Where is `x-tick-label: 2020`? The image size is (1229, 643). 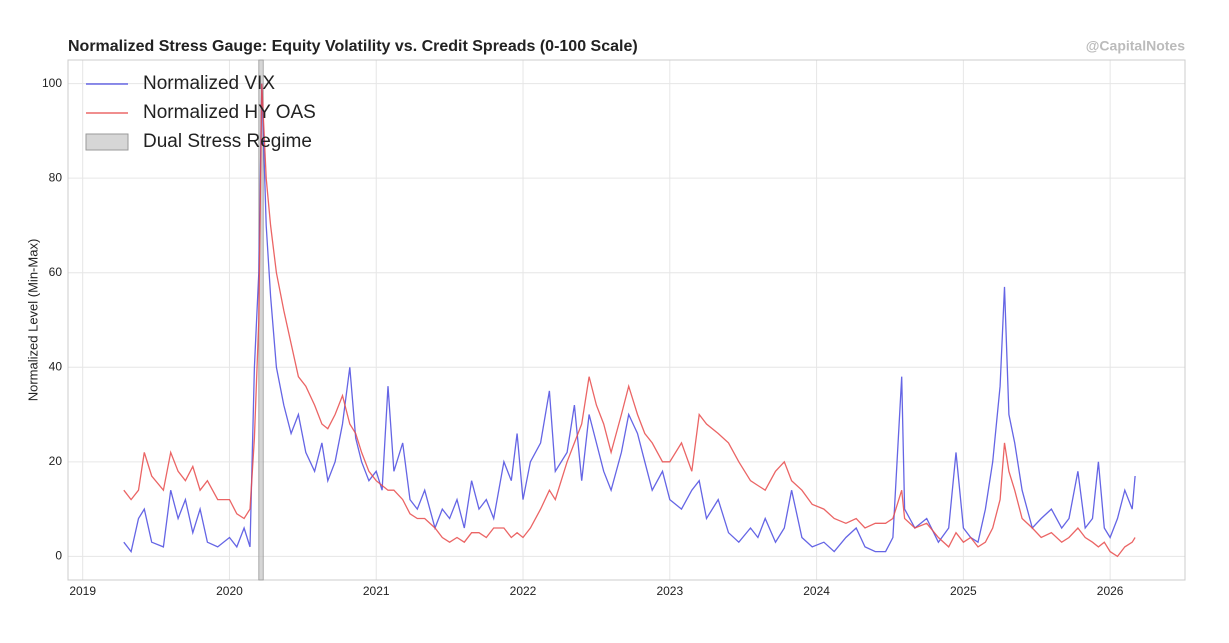 x-tick-label: 2020 is located at coordinates (229, 591).